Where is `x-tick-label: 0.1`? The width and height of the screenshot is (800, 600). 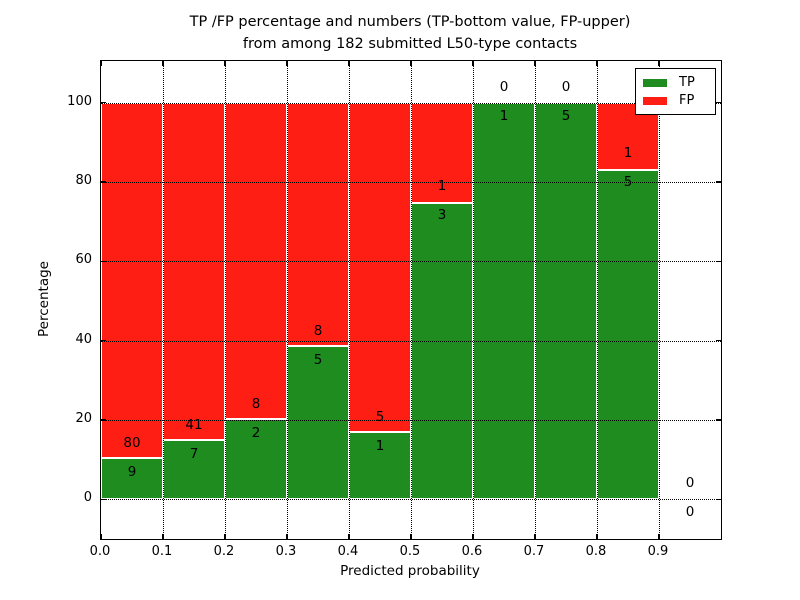 x-tick-label: 0.1 is located at coordinates (162, 551).